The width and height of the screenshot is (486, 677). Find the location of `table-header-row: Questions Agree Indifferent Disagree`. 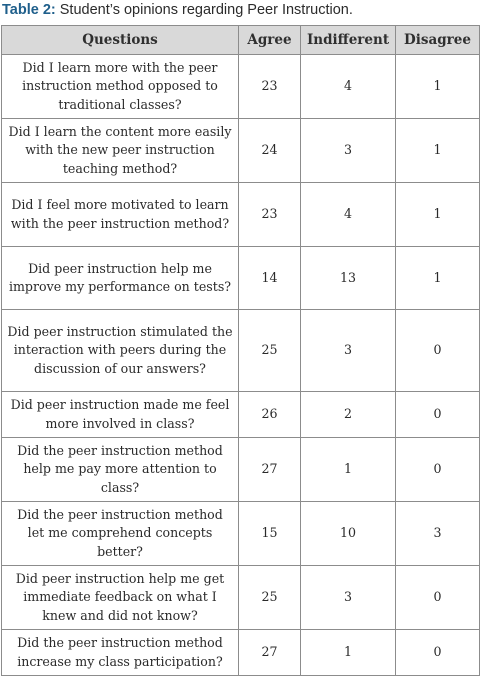

table-header-row: Questions Agree Indifferent Disagree is located at coordinates (240, 40).